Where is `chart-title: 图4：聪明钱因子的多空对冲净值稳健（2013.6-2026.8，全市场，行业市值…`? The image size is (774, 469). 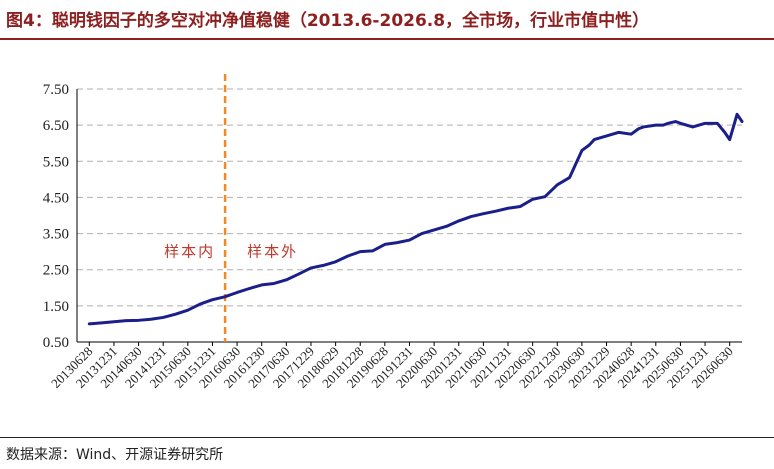 chart-title: 图4：聪明钱因子的多空对冲净值稳健（2013.6-2026.8，全市场，行业市值… is located at coordinates (328, 21).